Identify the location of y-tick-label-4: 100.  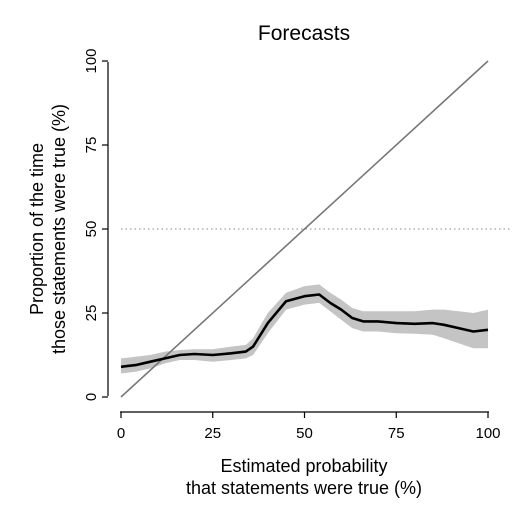
(91, 60).